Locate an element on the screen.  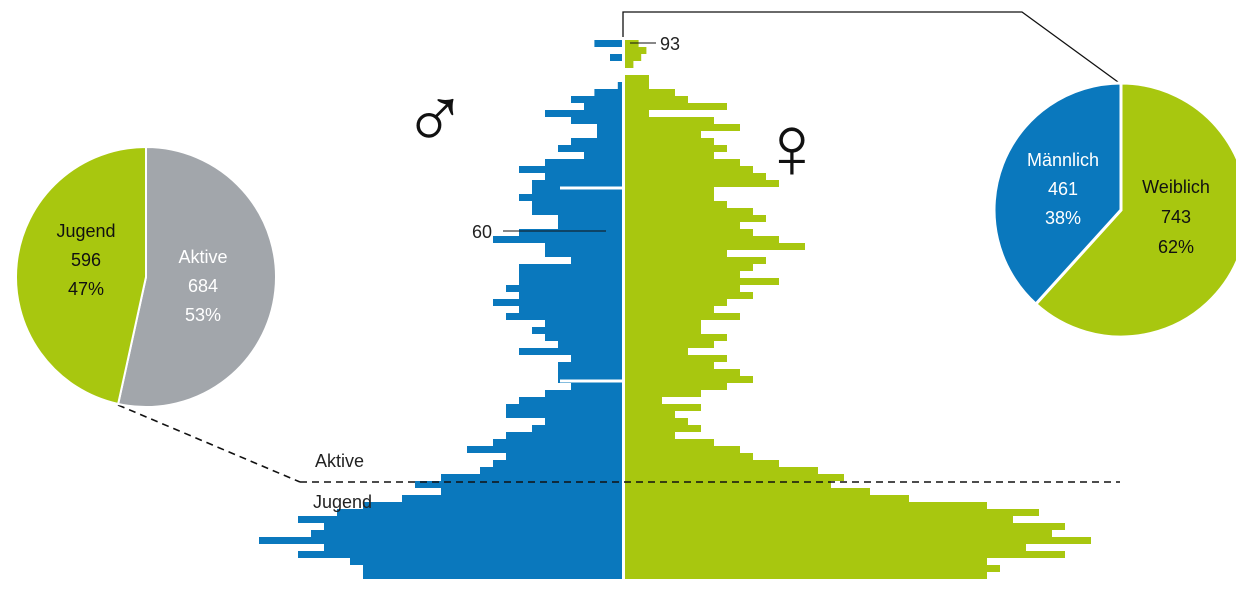
pie-aktive-percent: 53% is located at coordinates (203, 315).